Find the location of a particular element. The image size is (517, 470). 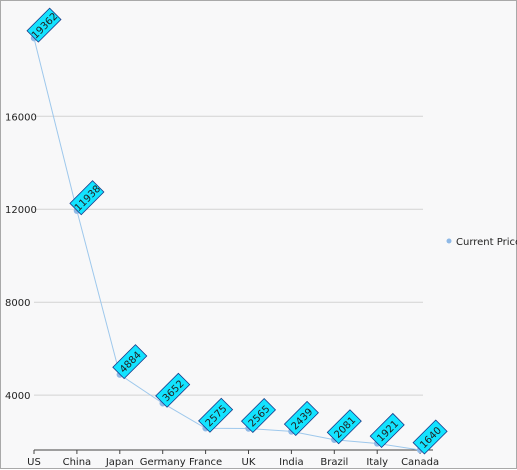

x-tick-label-germany: Germany is located at coordinates (163, 462).